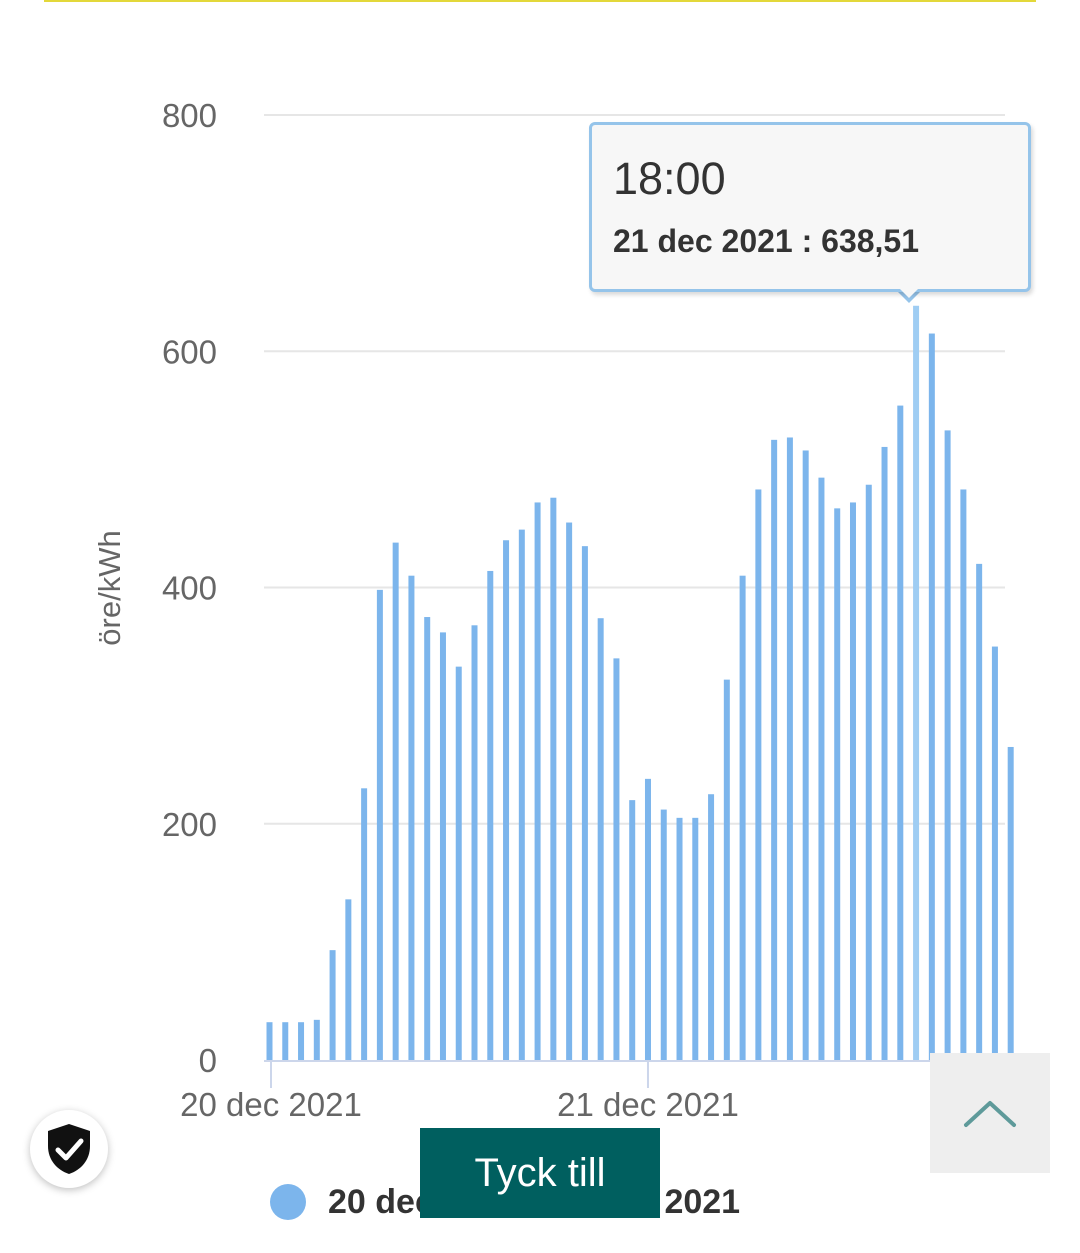  I want to click on tooltip-date: 21 dec 2021, so click(703, 241).